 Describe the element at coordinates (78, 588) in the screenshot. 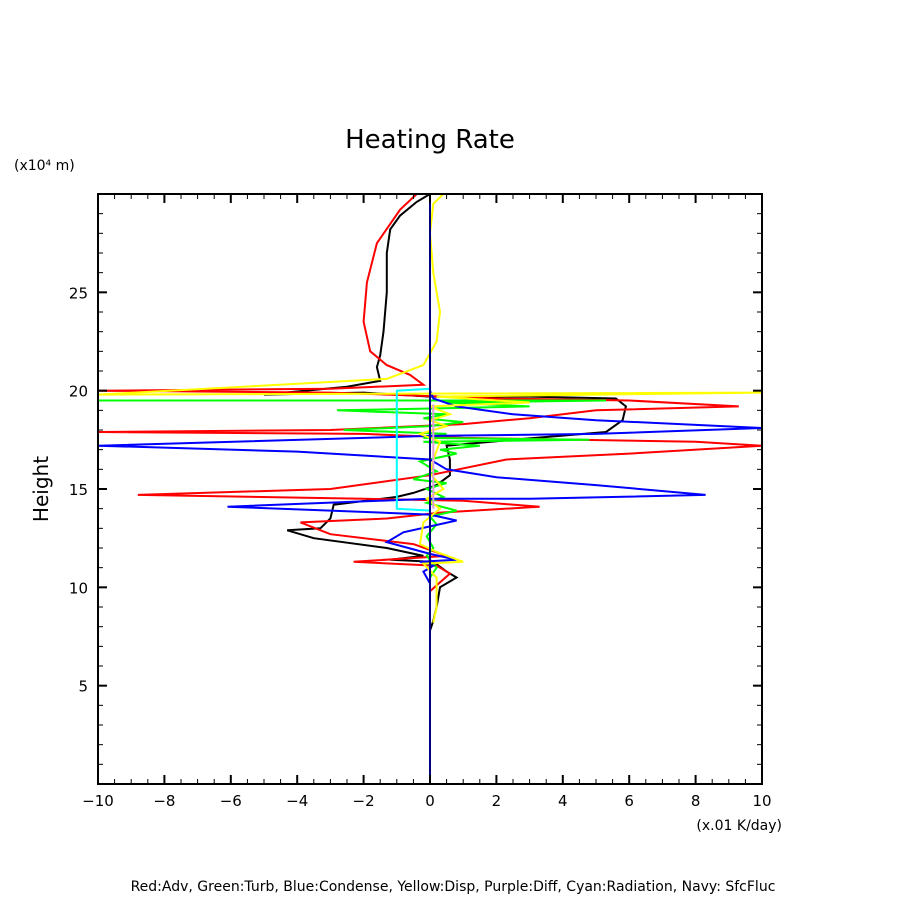

I see `y-tick-label: 10` at that location.